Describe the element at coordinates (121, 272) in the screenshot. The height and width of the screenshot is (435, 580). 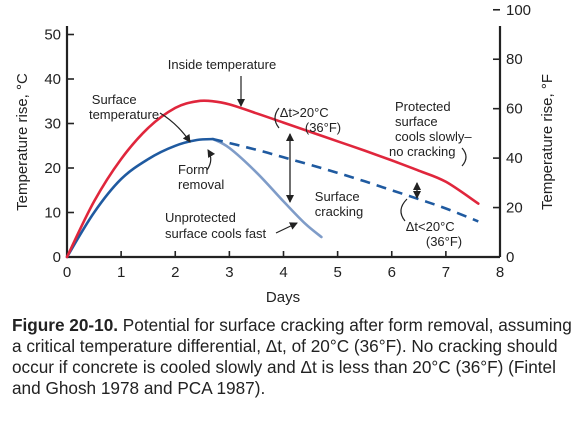
I see `x-tick-label: 1` at that location.